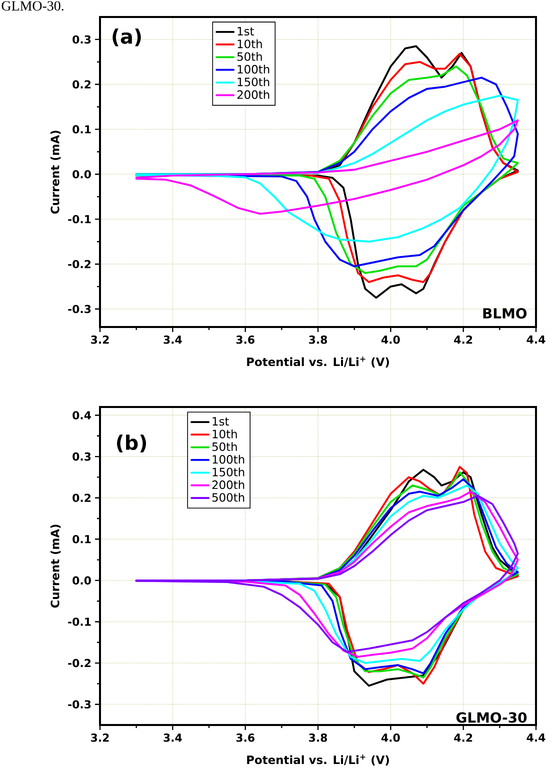  What do you see at coordinates (228, 497) in the screenshot?
I see `legend-label: 500th` at bounding box center [228, 497].